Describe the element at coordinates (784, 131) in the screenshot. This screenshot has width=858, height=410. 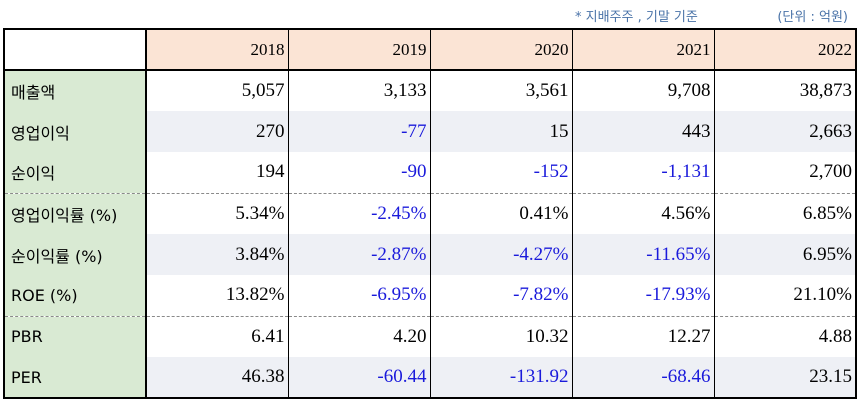
I see `table-cell: 2,663` at that location.